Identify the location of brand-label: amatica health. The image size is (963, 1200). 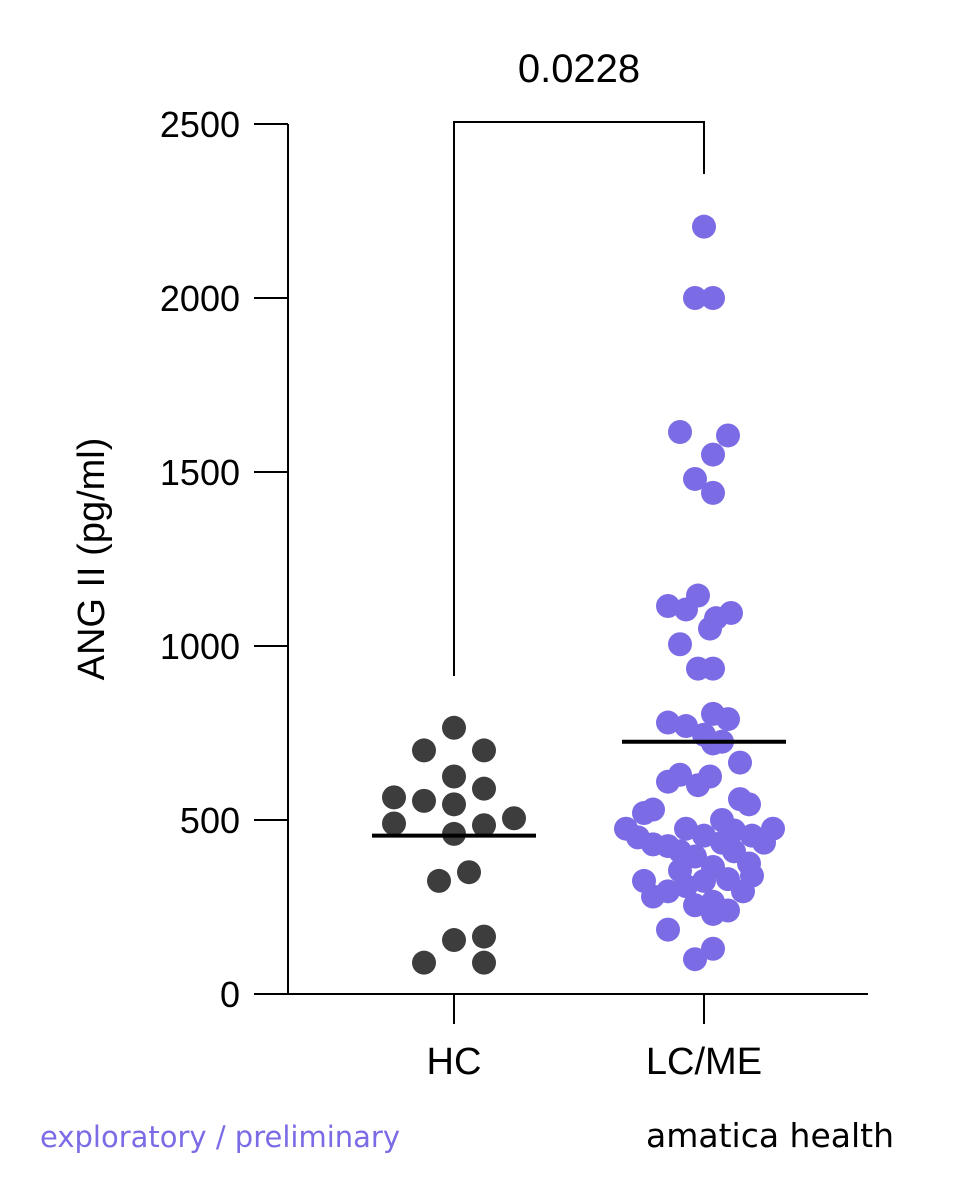
(770, 1135).